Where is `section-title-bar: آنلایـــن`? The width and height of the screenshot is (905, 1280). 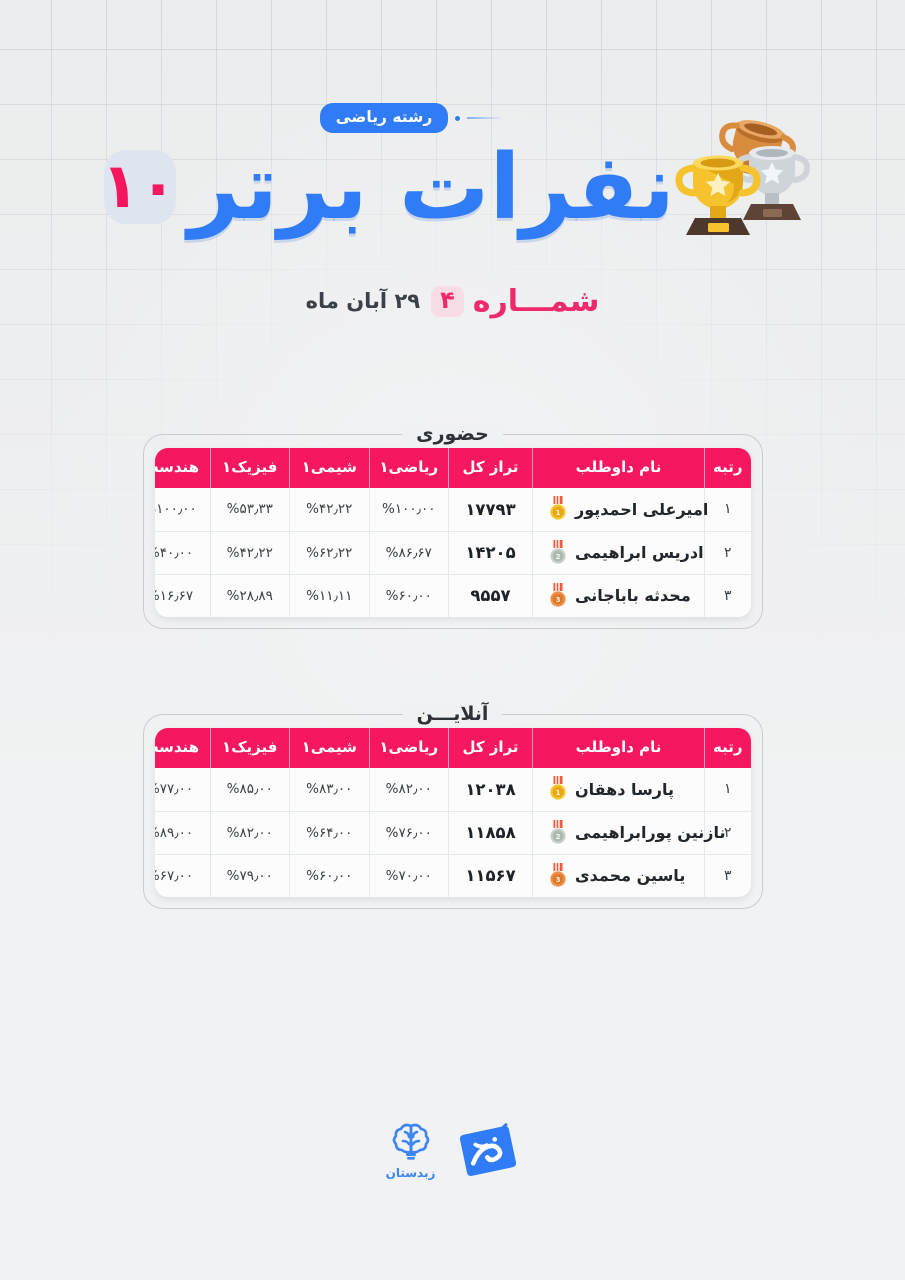
section-title-bar: آنلایـــن is located at coordinates (453, 714).